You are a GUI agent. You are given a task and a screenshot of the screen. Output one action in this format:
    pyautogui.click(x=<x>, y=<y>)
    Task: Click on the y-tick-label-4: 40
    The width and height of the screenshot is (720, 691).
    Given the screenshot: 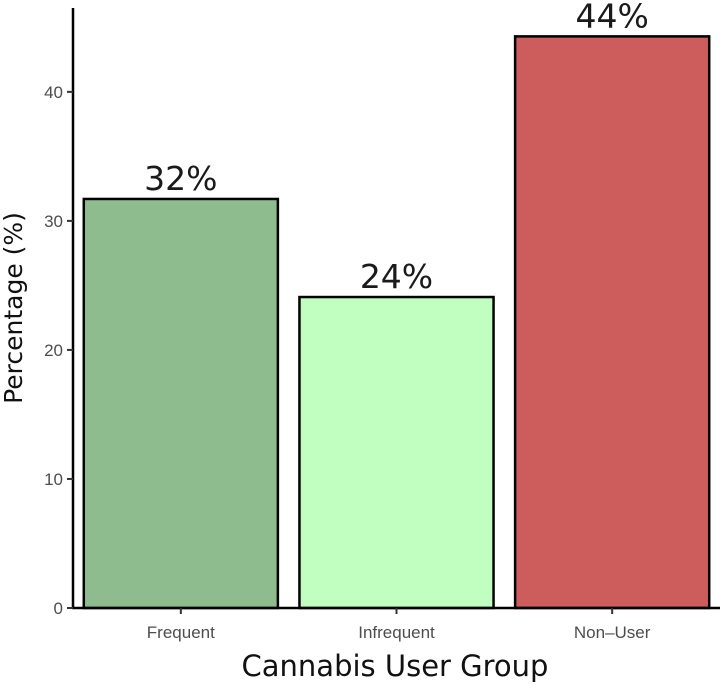 What is the action you would take?
    pyautogui.click(x=53, y=92)
    